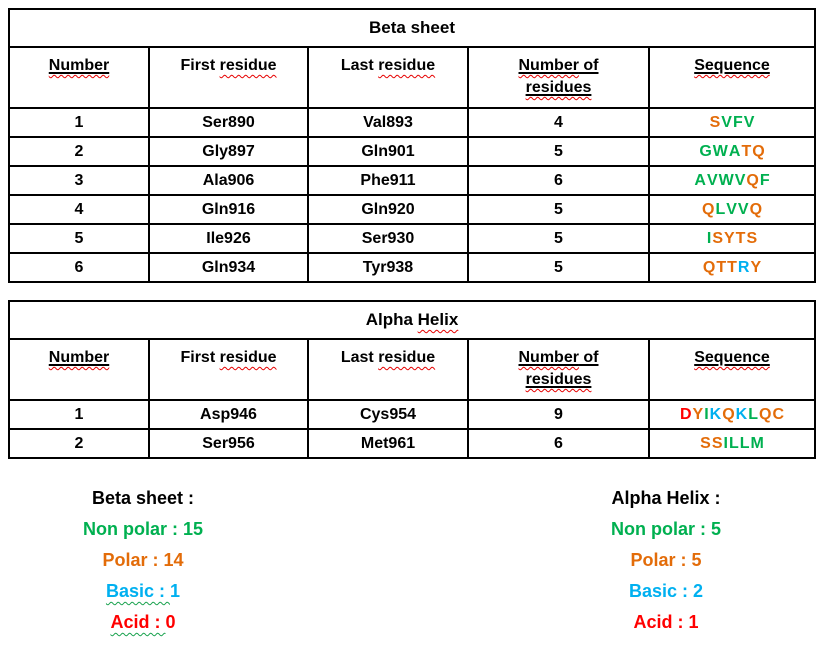 The image size is (822, 648). What do you see at coordinates (79, 238) in the screenshot?
I see `cell-number: 5` at bounding box center [79, 238].